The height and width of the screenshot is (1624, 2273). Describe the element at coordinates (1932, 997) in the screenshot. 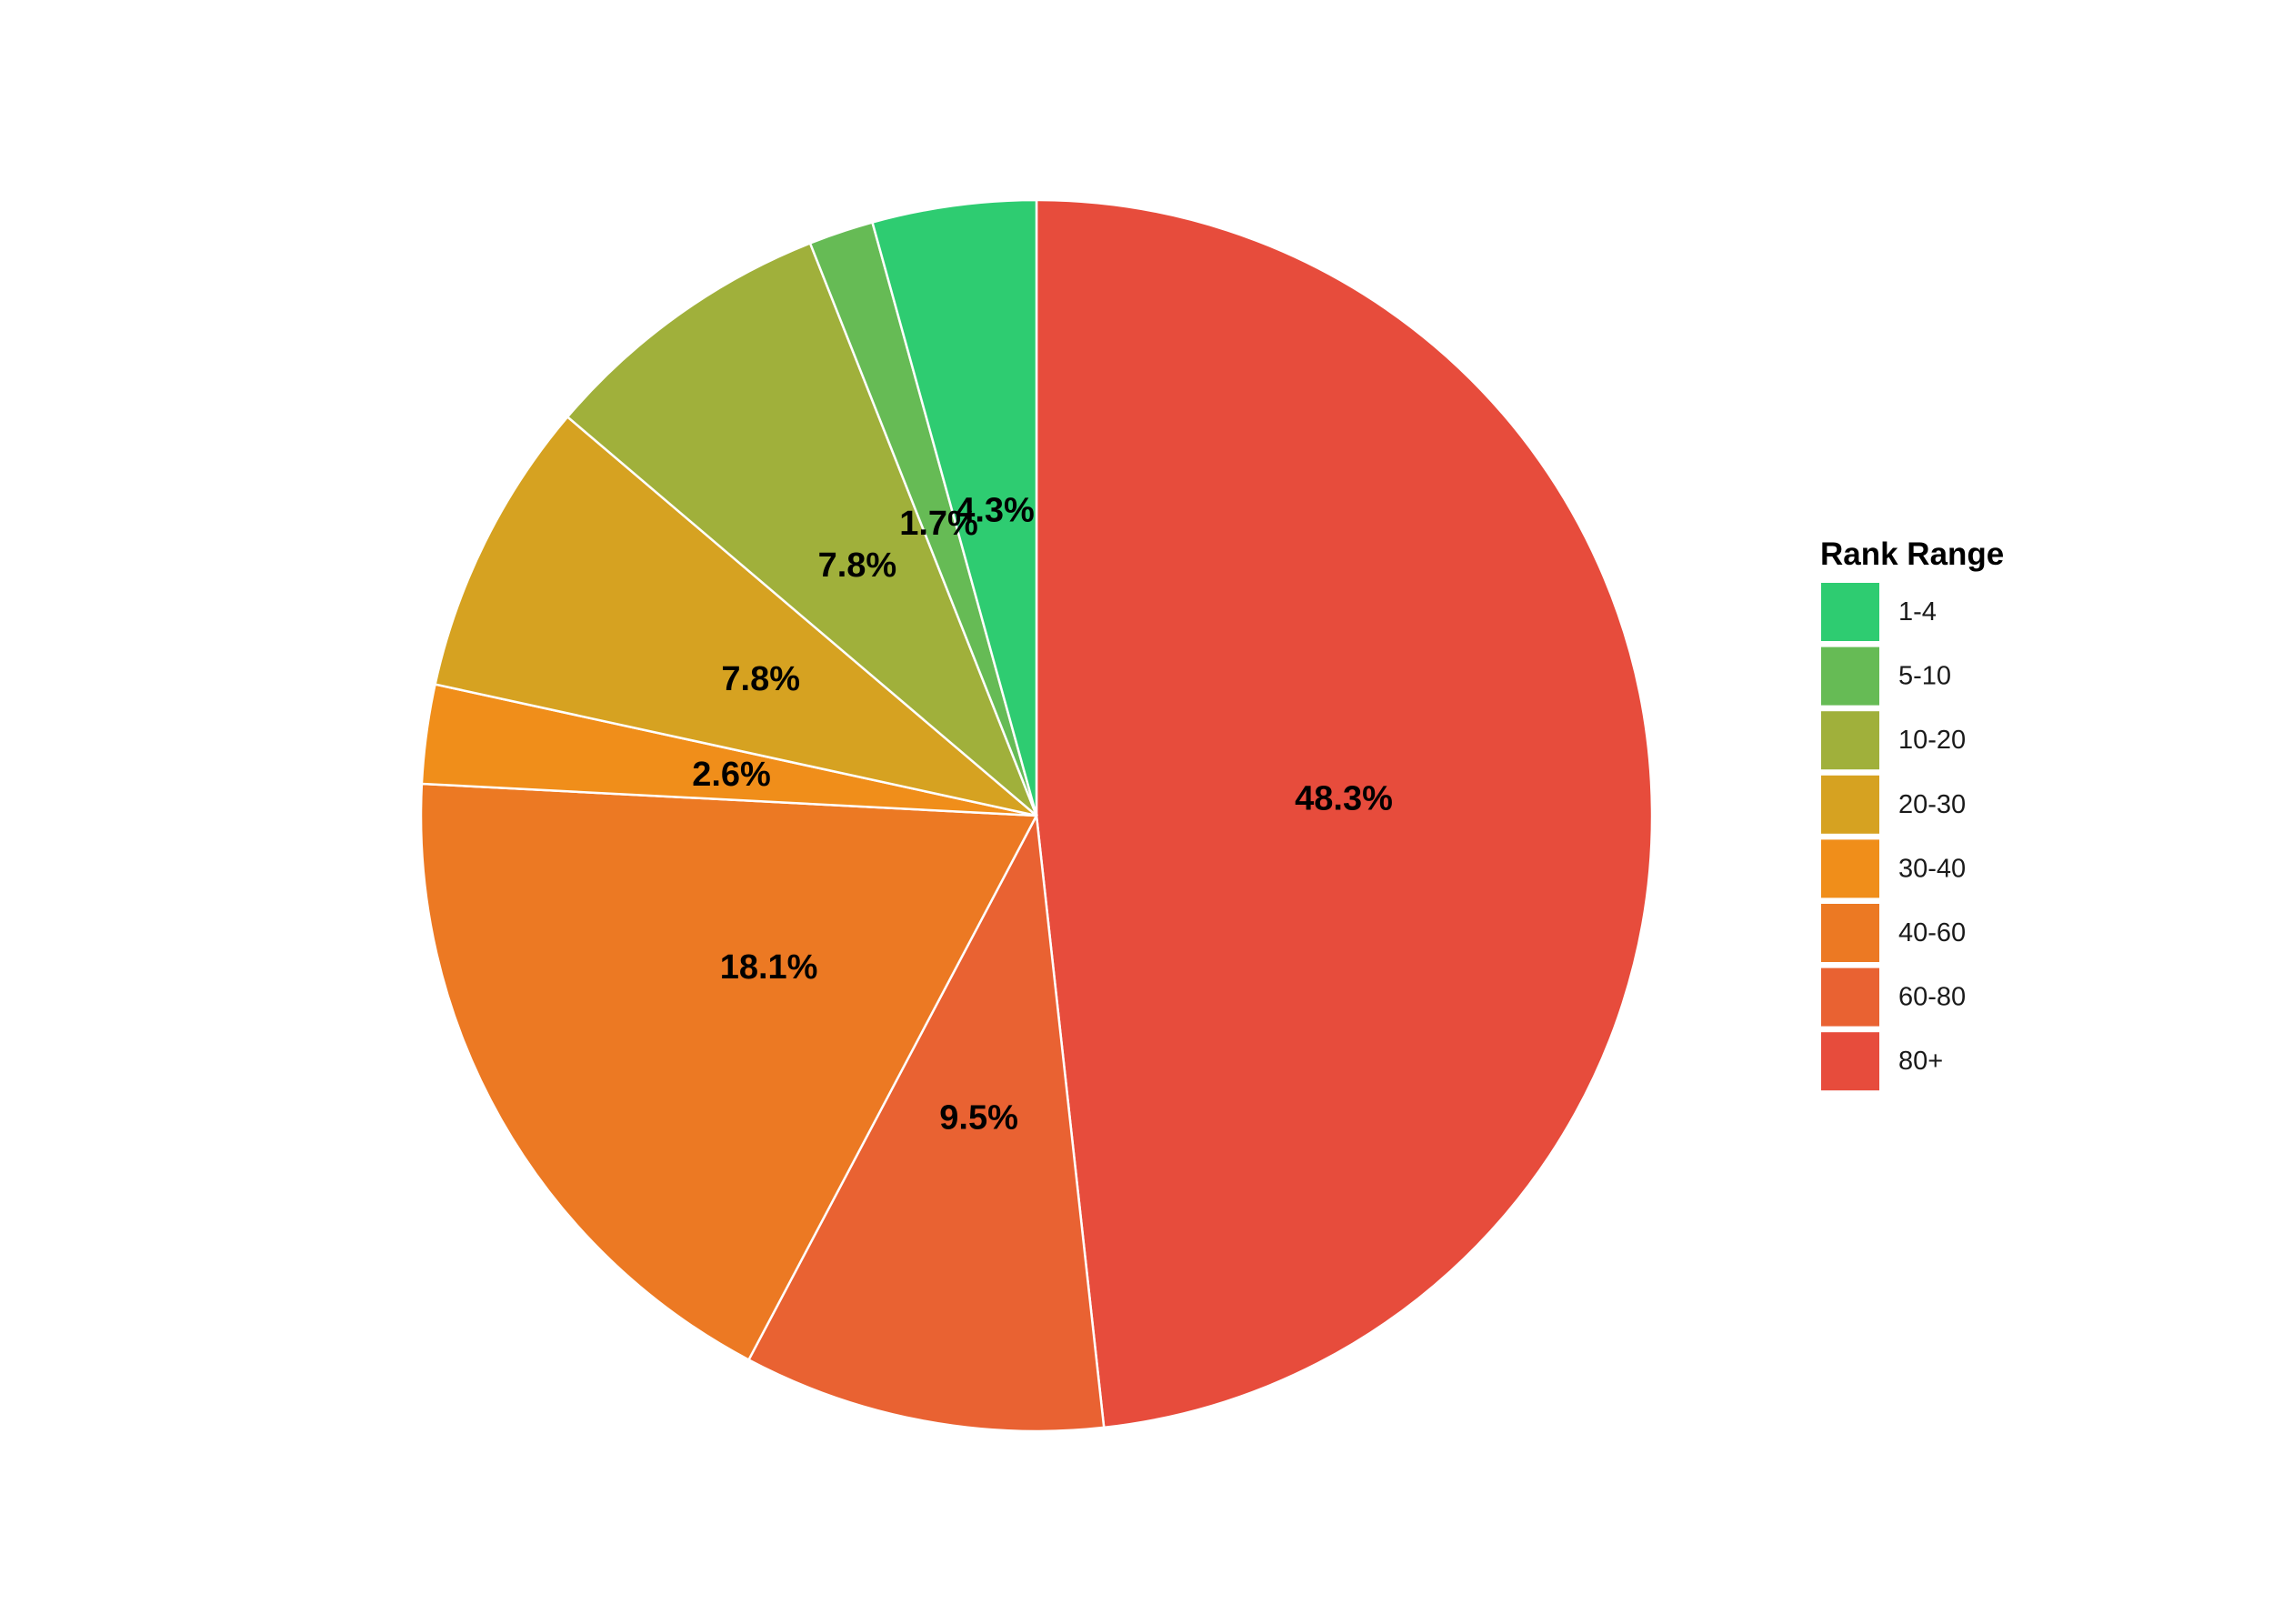

I see `legend-label-60-80: 60-80` at that location.